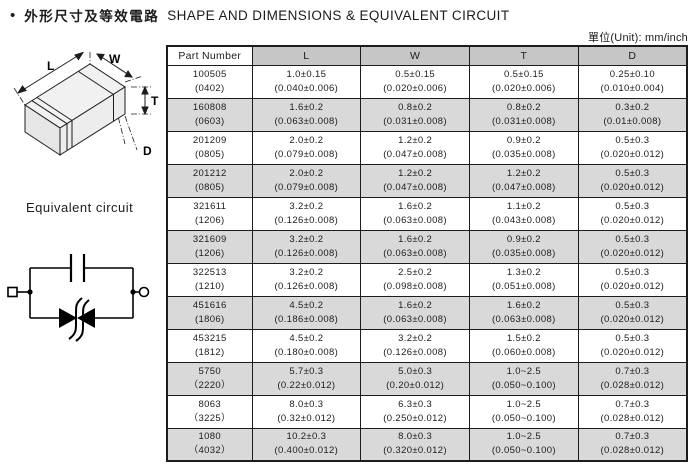 This screenshot has height=465, width=690. Describe the element at coordinates (77, 319) in the screenshot. I see `varistor-symbol` at that location.